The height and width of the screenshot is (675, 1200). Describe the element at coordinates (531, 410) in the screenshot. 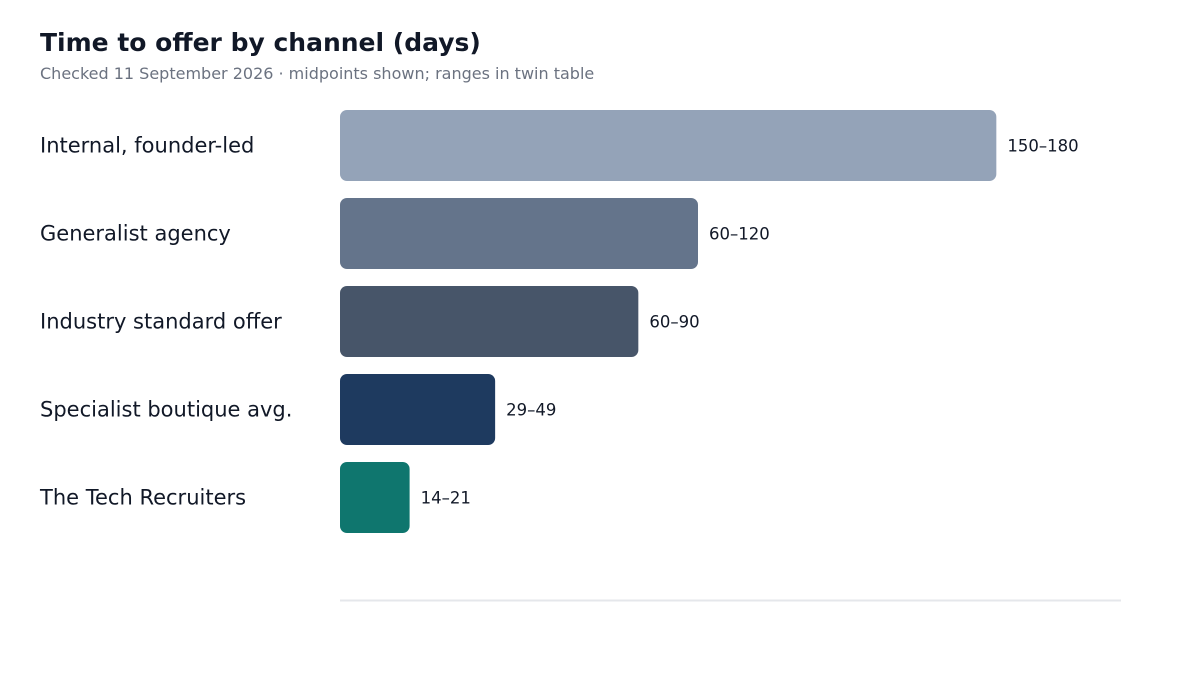

I see `value-label: 29–49` at that location.